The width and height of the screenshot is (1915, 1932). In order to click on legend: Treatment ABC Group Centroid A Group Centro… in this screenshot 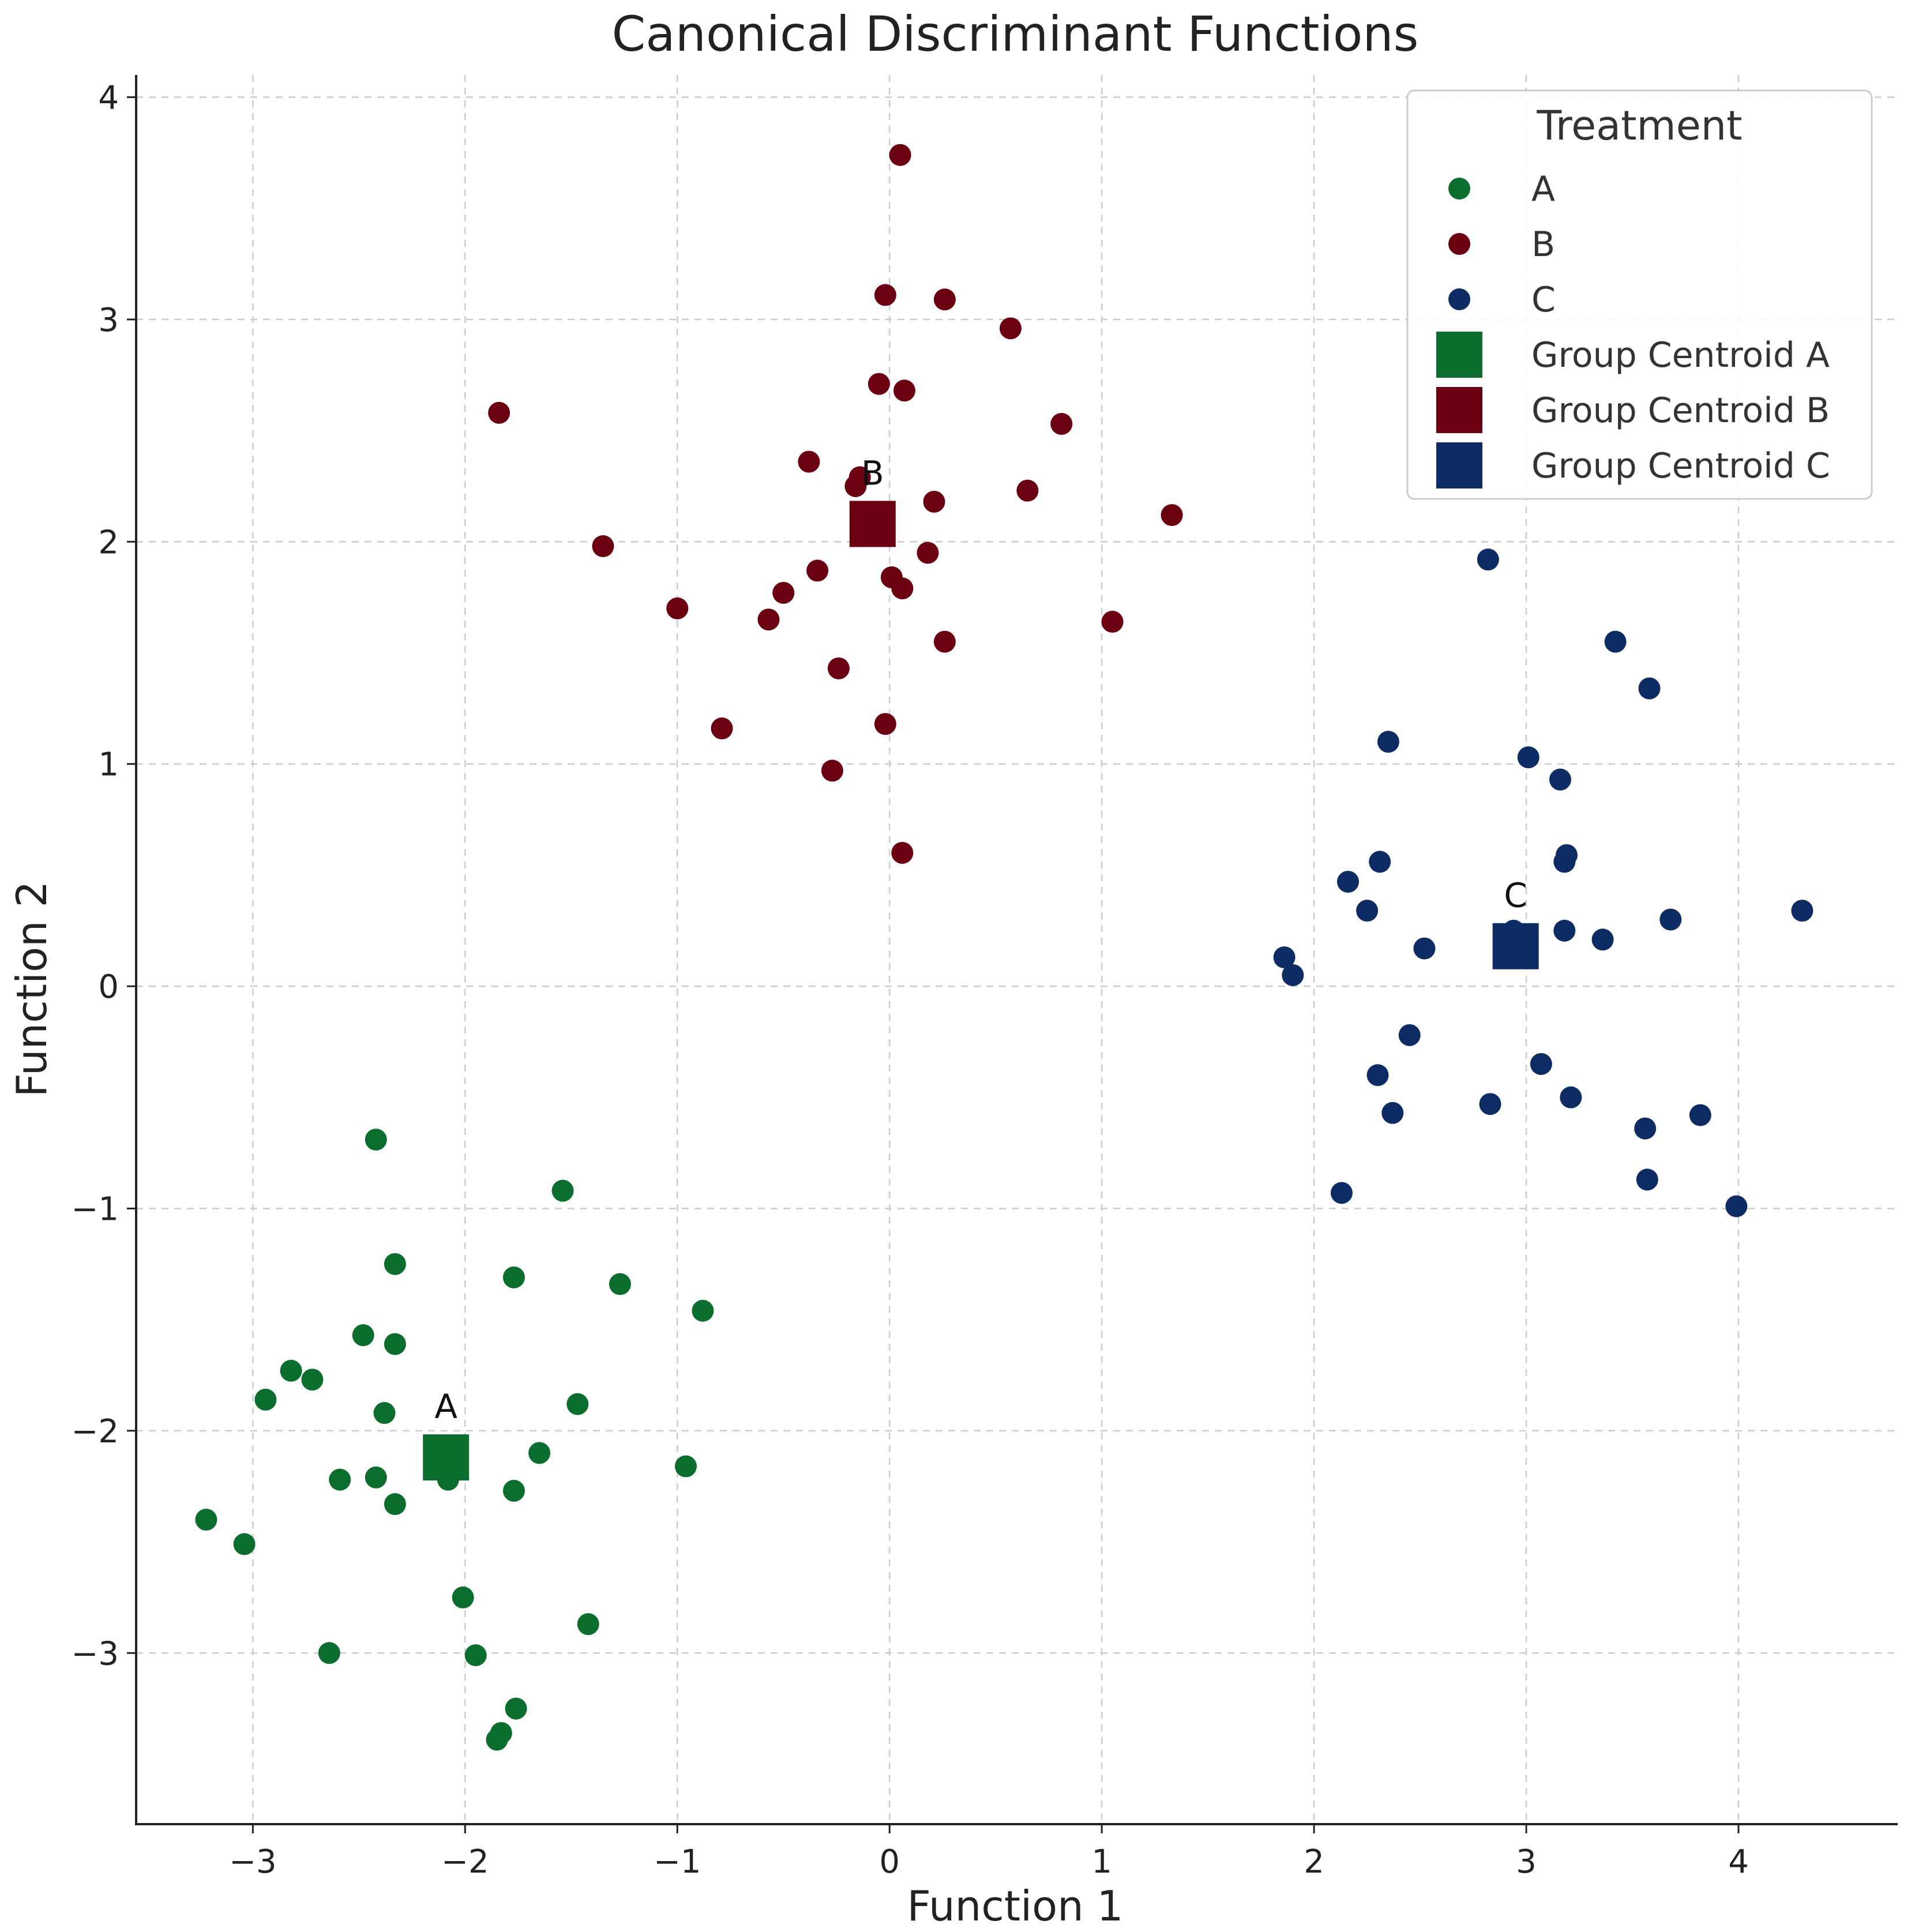, I will do `click(1639, 294)`.